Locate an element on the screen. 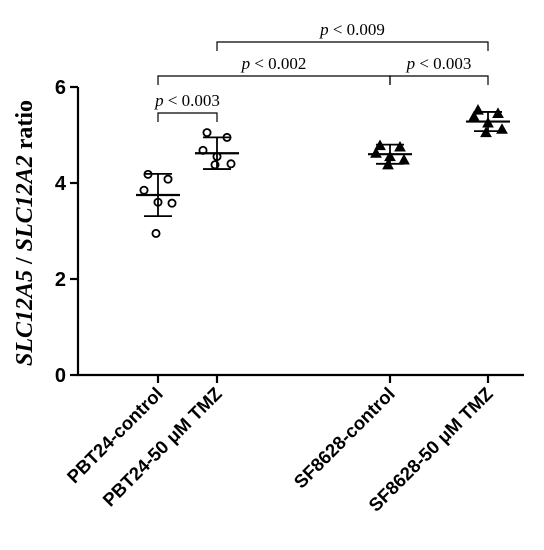  significance-label-value-3: < 0.009 is located at coordinates (357, 29).